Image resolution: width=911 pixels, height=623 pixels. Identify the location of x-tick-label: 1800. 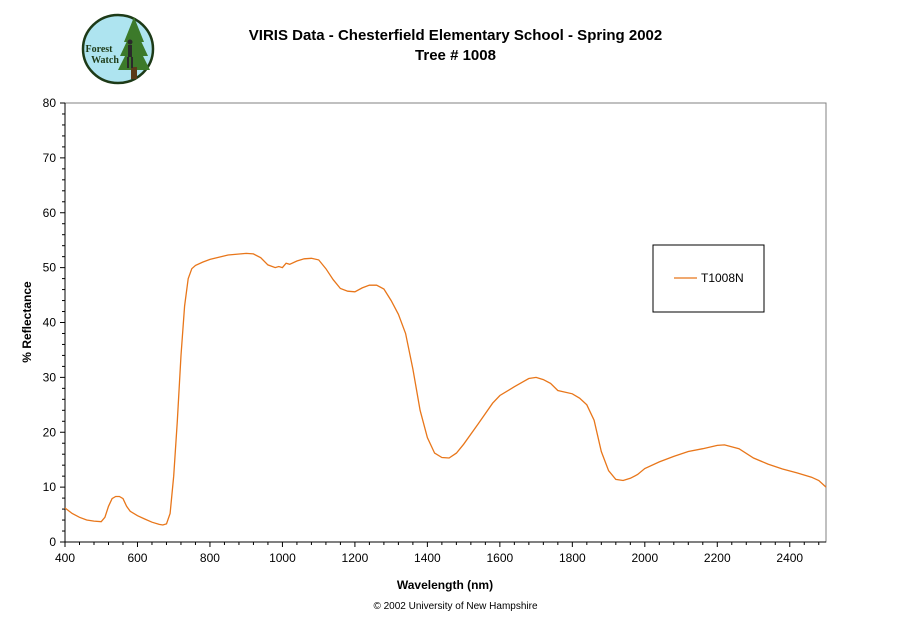
(572, 558).